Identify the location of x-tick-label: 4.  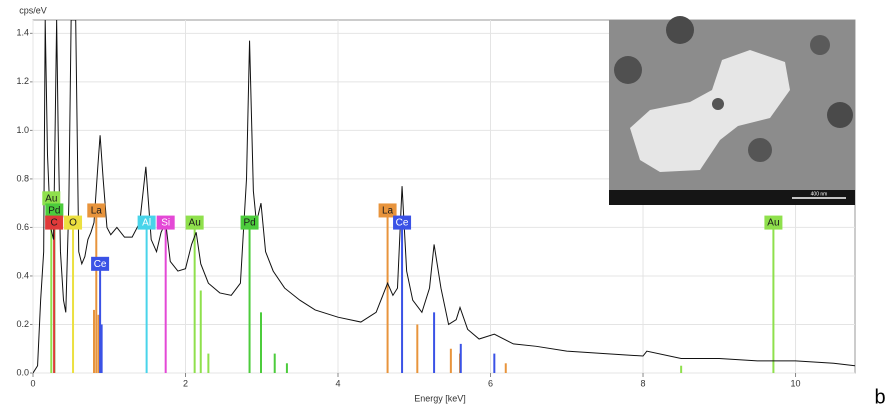
(338, 383).